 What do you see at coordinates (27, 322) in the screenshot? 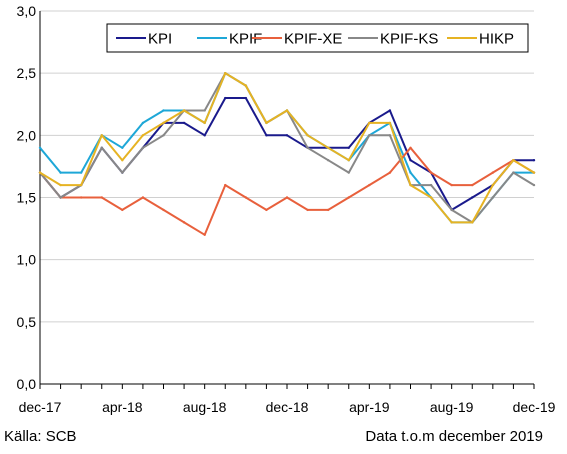
I see `y-tick-label: 0,5` at bounding box center [27, 322].